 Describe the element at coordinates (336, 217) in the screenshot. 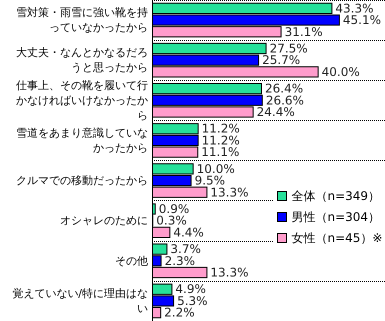

I see `legend-label: 男性（n=304）` at that location.